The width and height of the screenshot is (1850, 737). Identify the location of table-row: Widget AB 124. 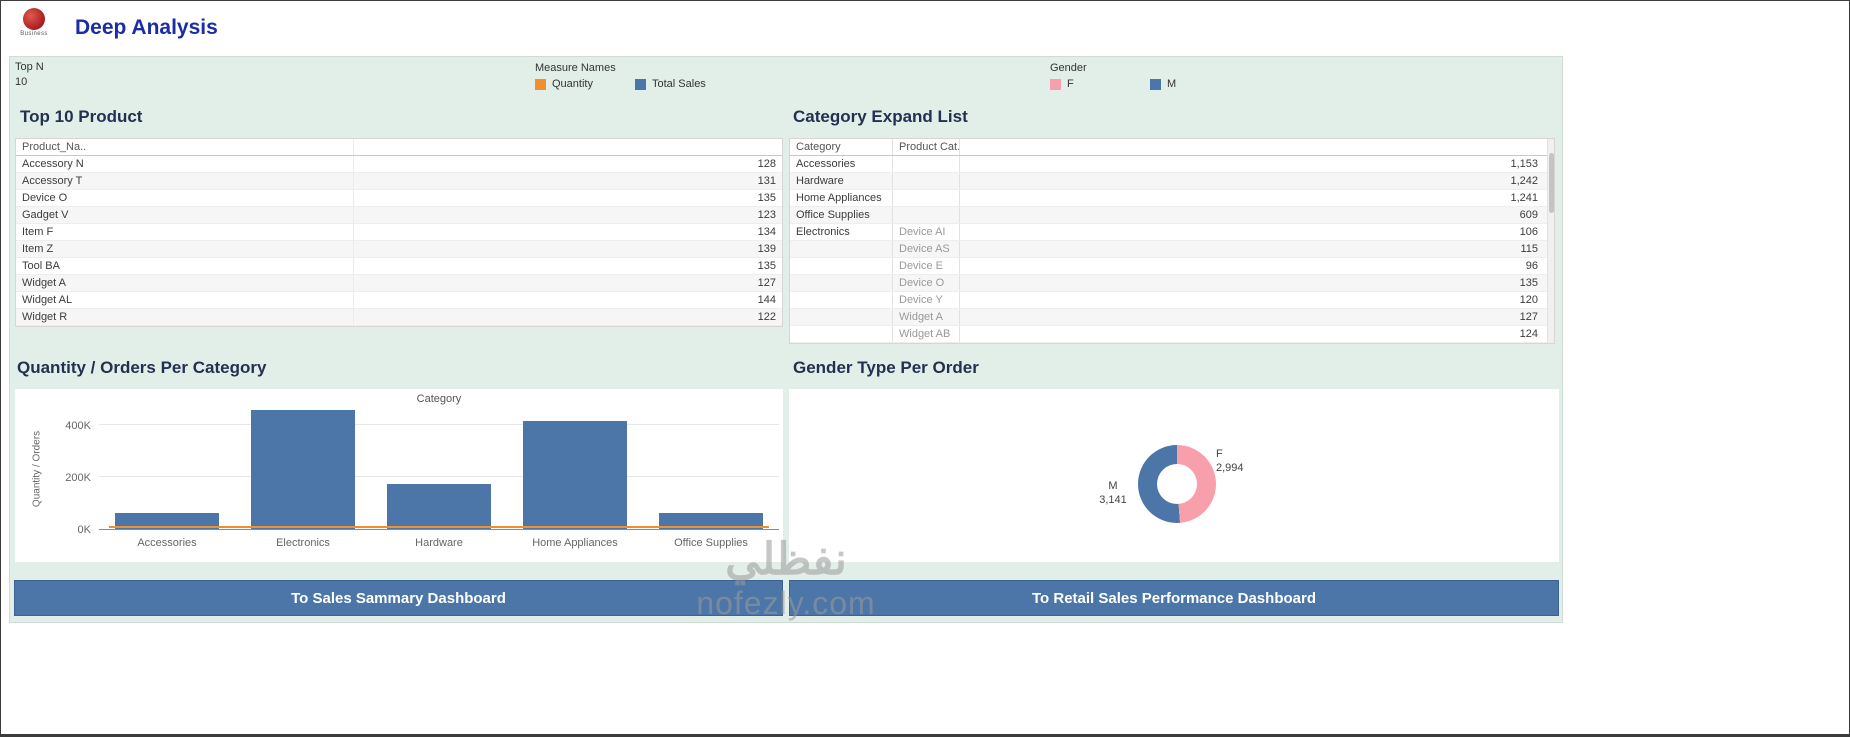
(1172, 334).